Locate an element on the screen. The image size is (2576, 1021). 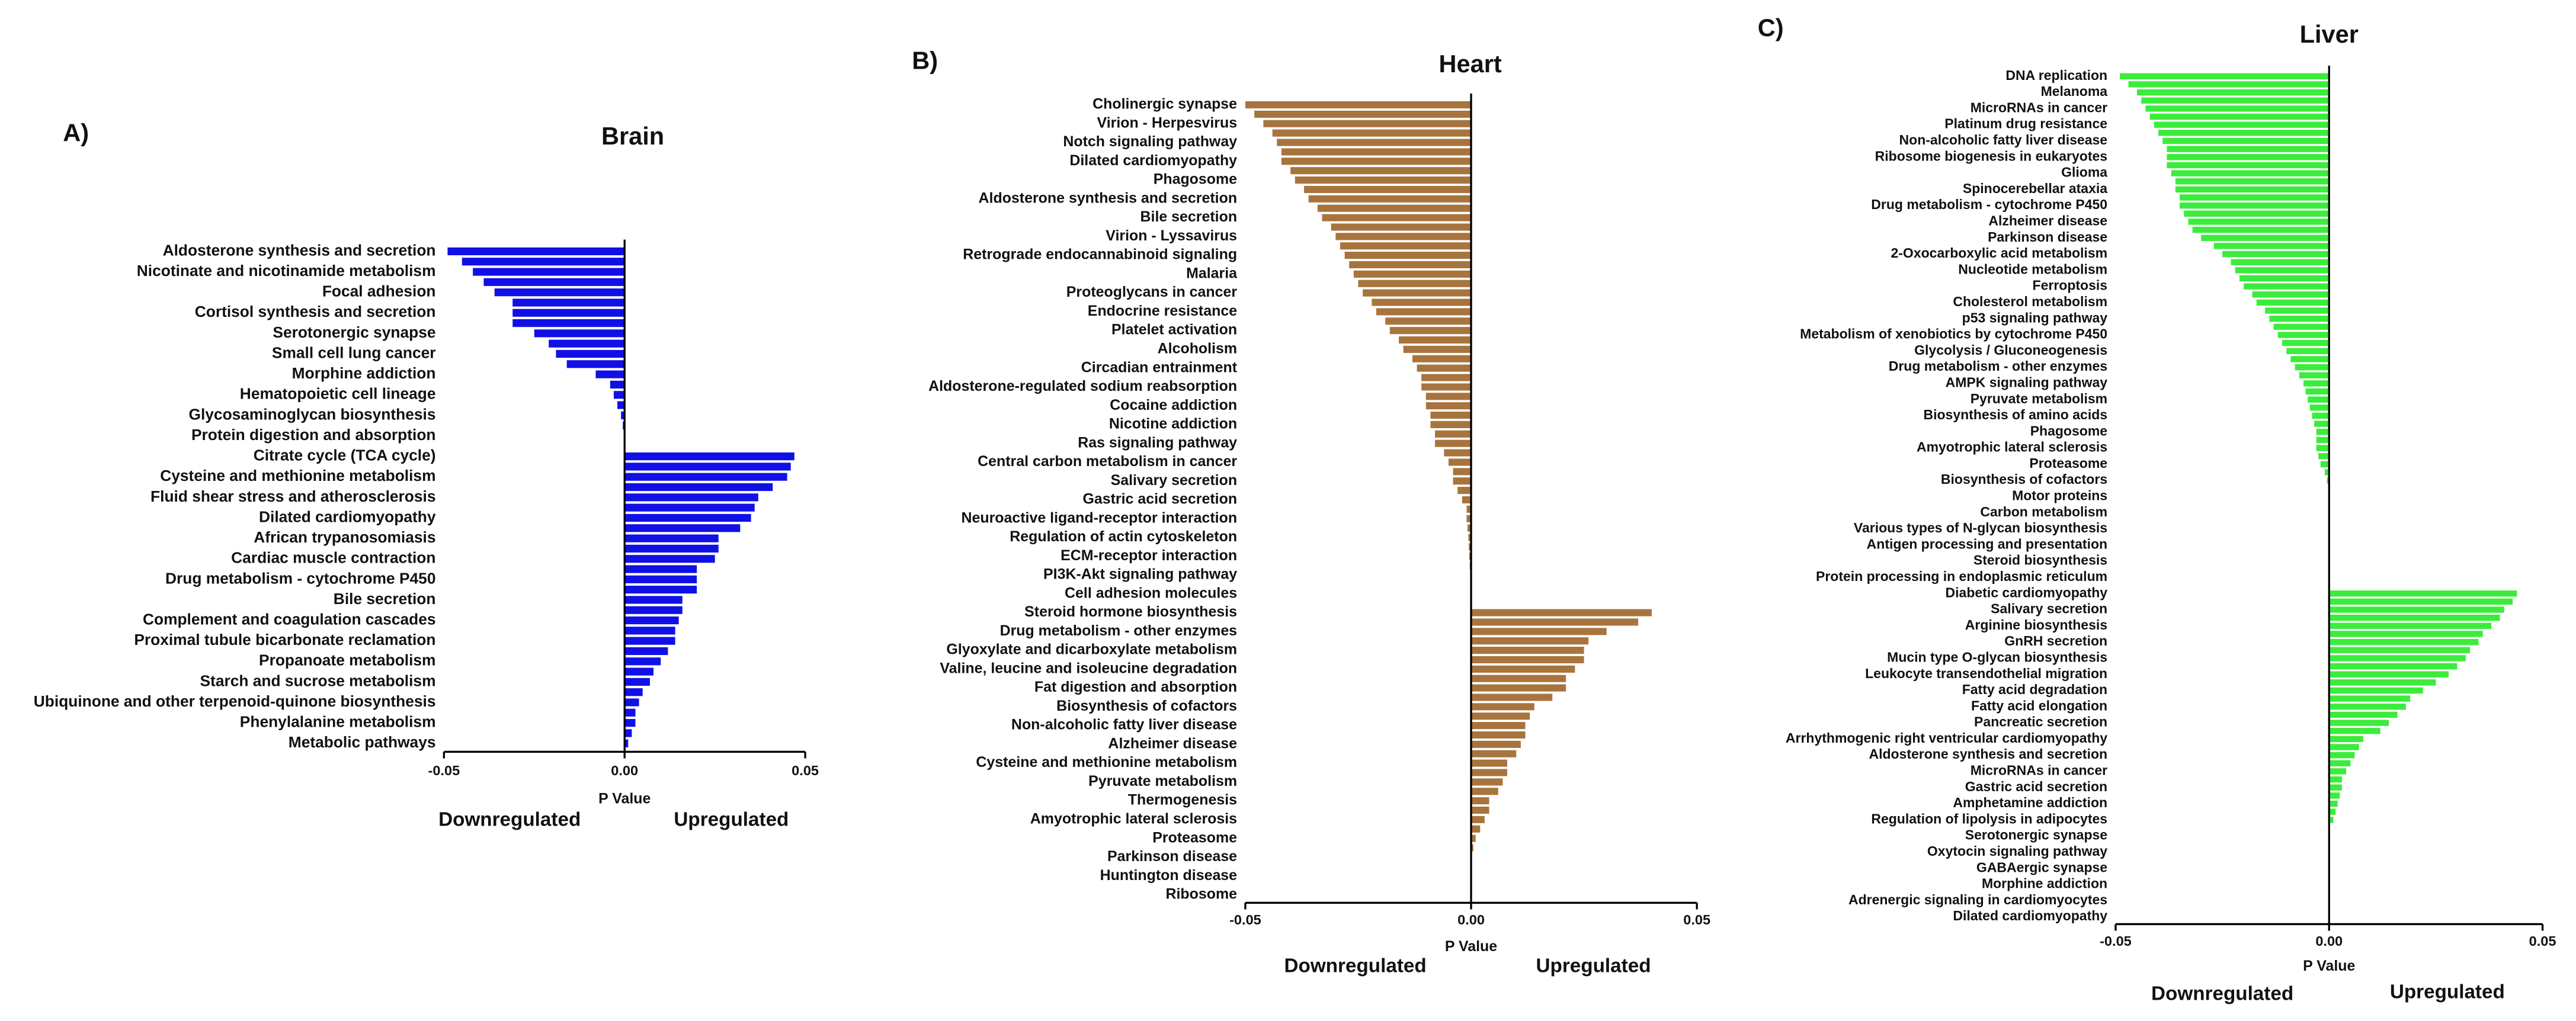
y-tick-label: Thermogenesis is located at coordinates (1182, 800).